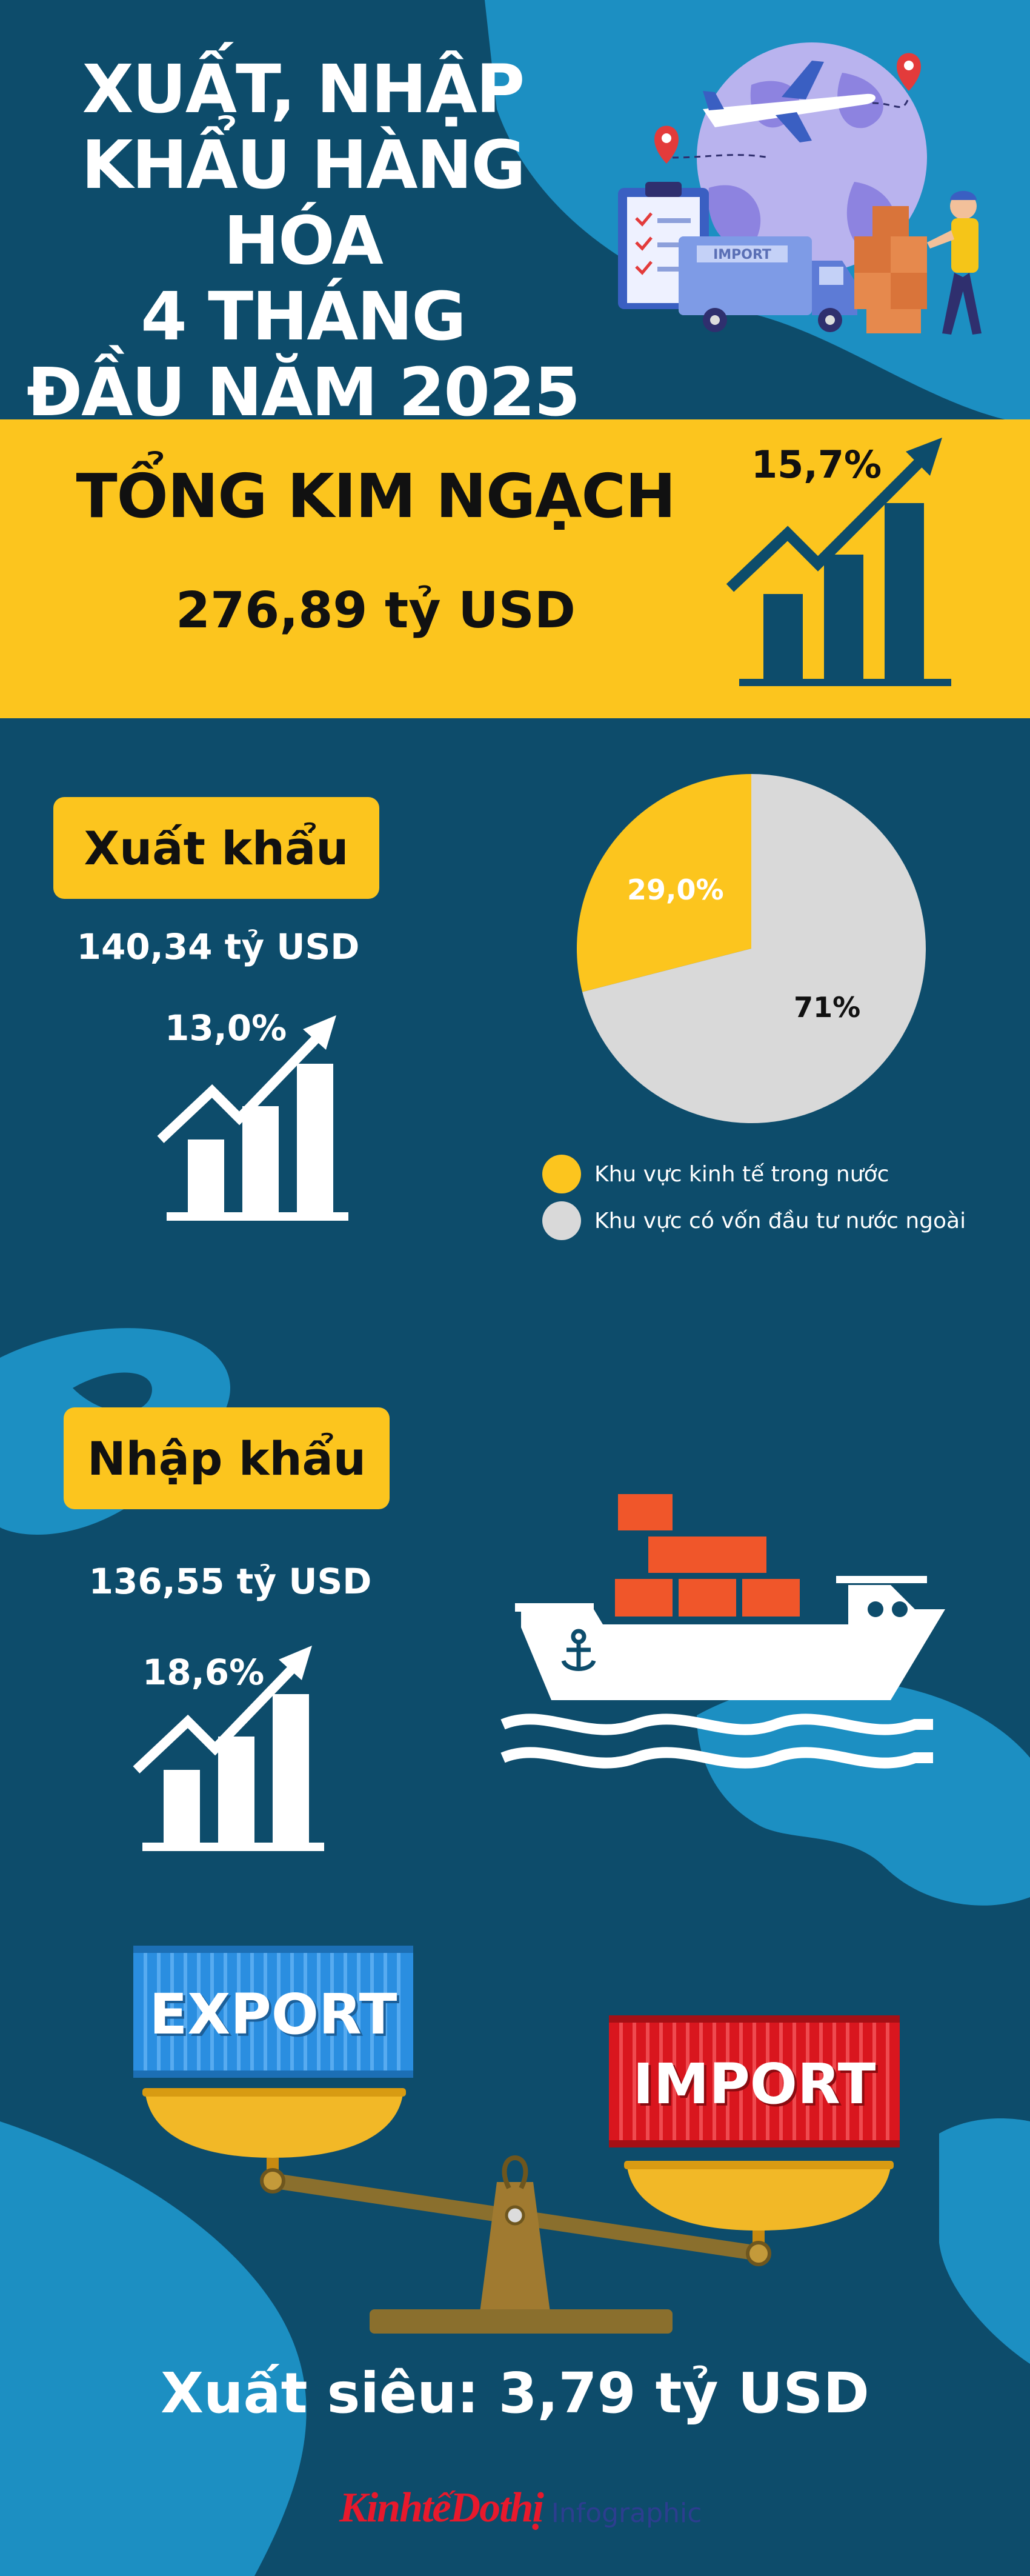 This screenshot has height=2576, width=1030. What do you see at coordinates (303, 316) in the screenshot?
I see `title-line-3: 4 THÁNG` at bounding box center [303, 316].